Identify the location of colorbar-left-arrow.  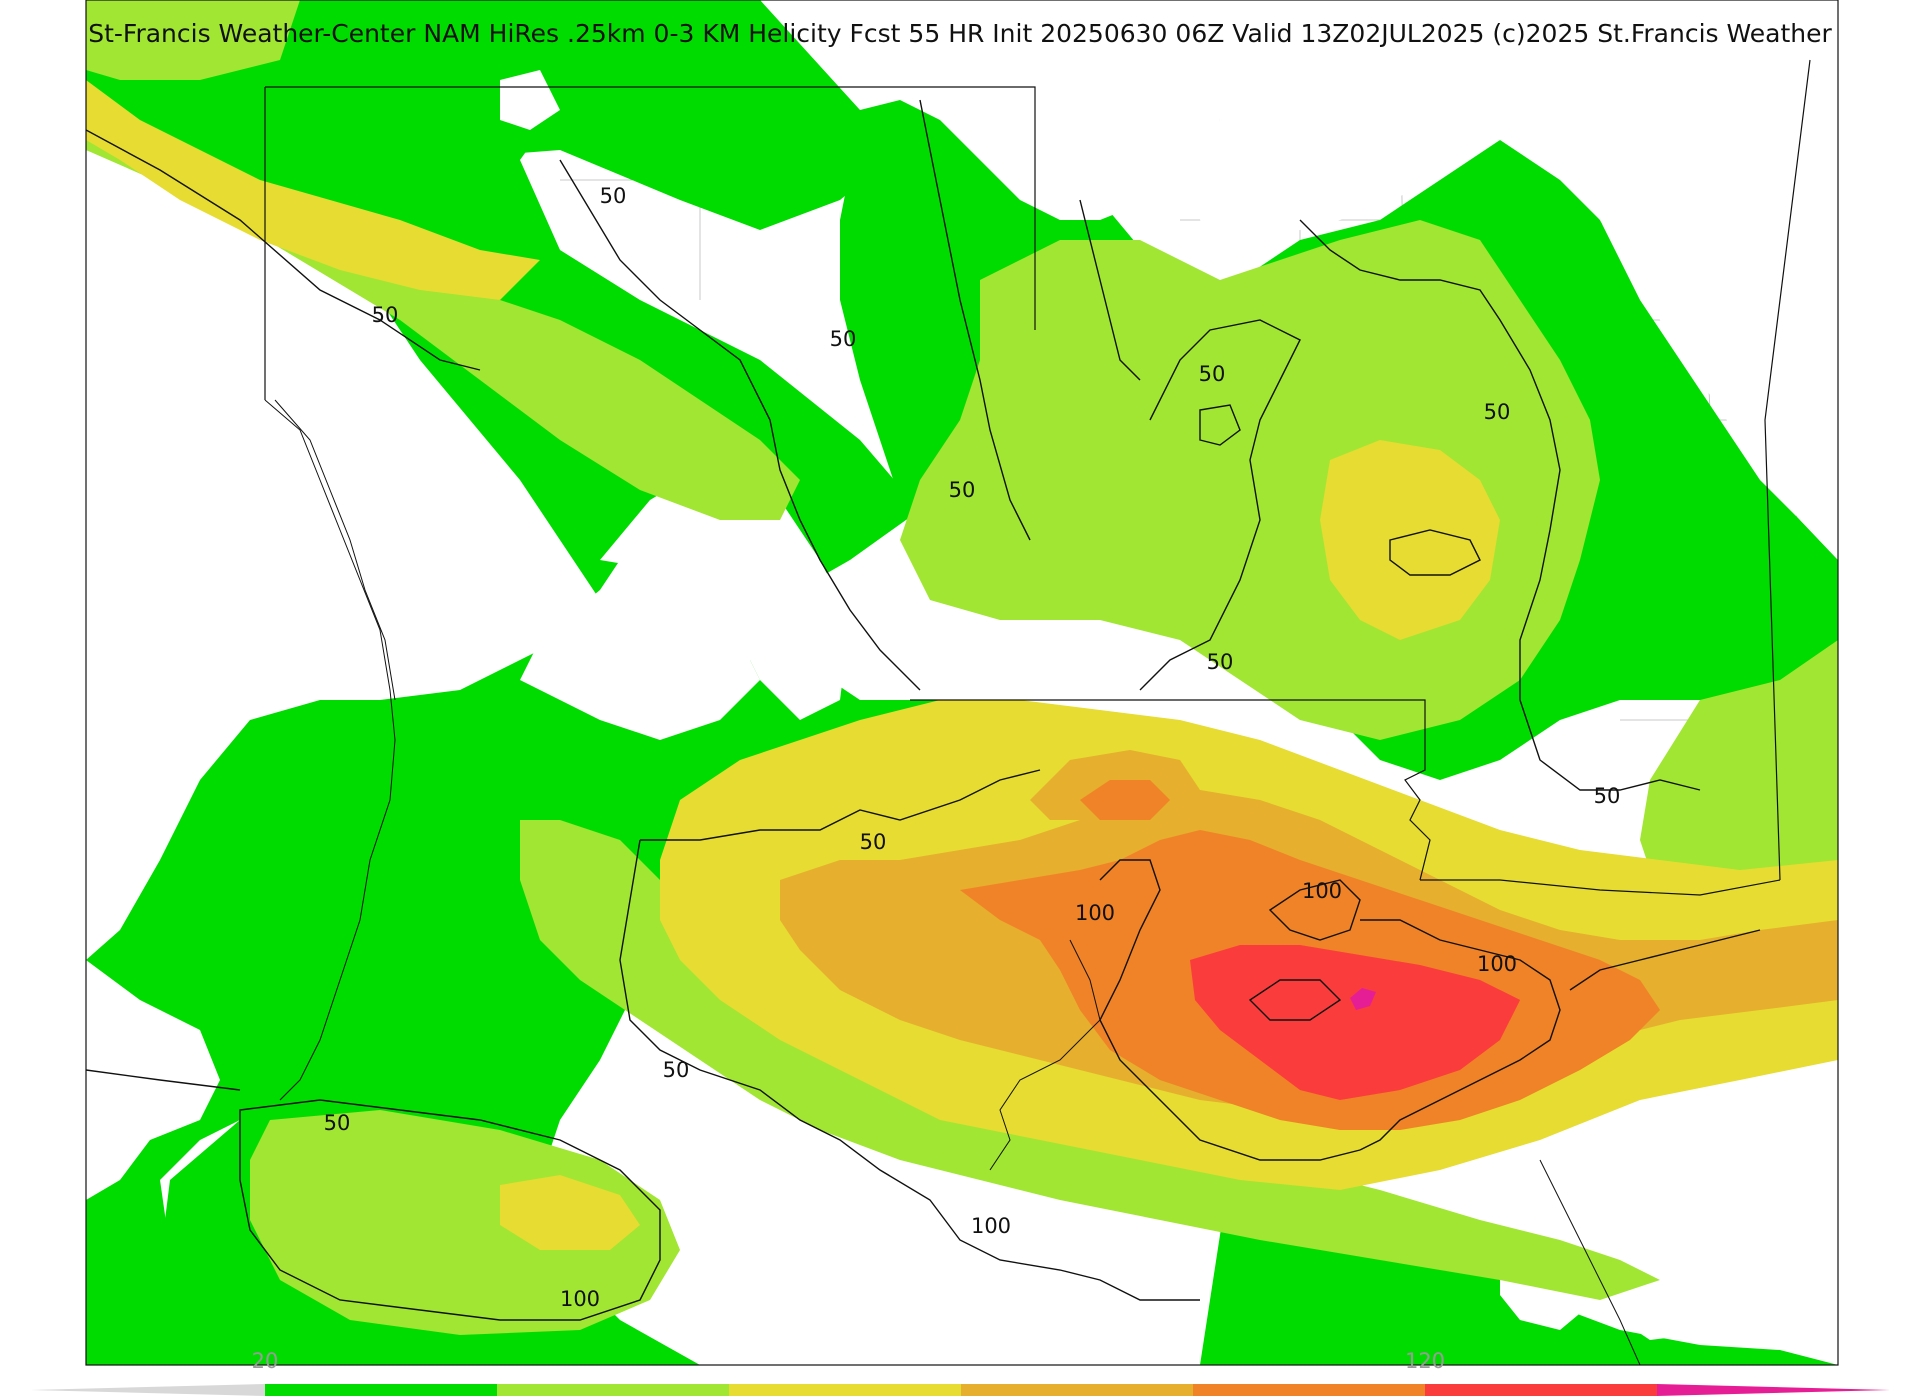
(147, 1390).